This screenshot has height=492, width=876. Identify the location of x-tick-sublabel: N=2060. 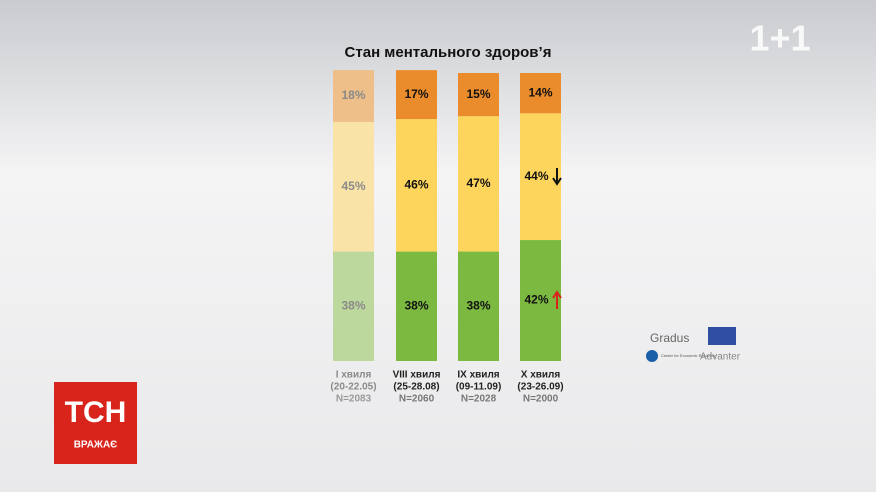
(417, 399).